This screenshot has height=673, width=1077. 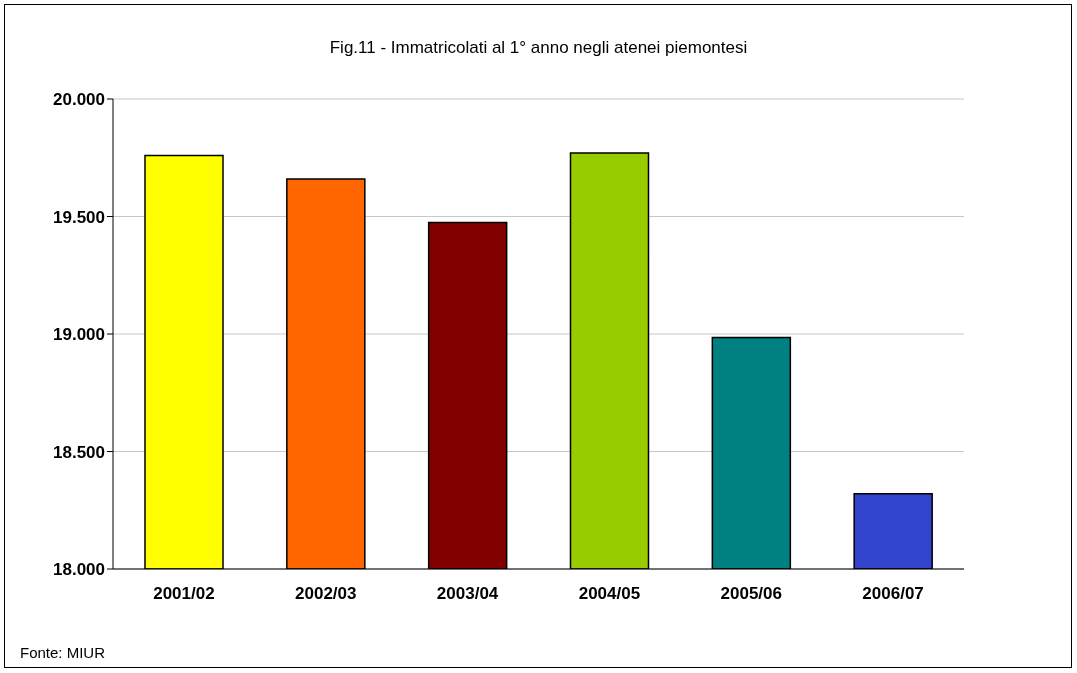 What do you see at coordinates (63, 652) in the screenshot?
I see `source-note: Fonte: MIUR` at bounding box center [63, 652].